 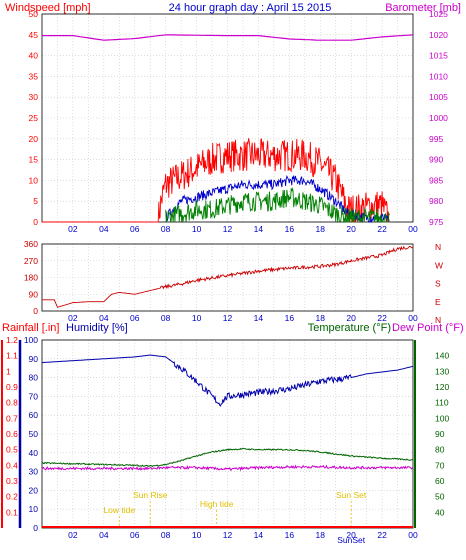 I want to click on y-right-tick-label: 1000, so click(x=438, y=118).